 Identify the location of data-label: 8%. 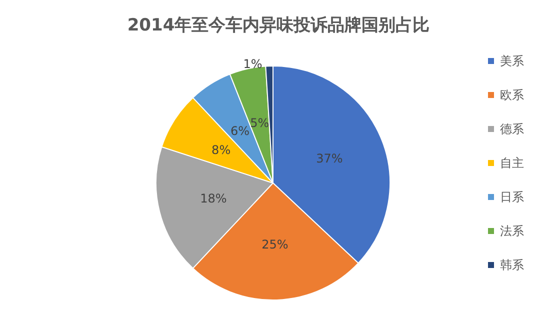
(221, 150).